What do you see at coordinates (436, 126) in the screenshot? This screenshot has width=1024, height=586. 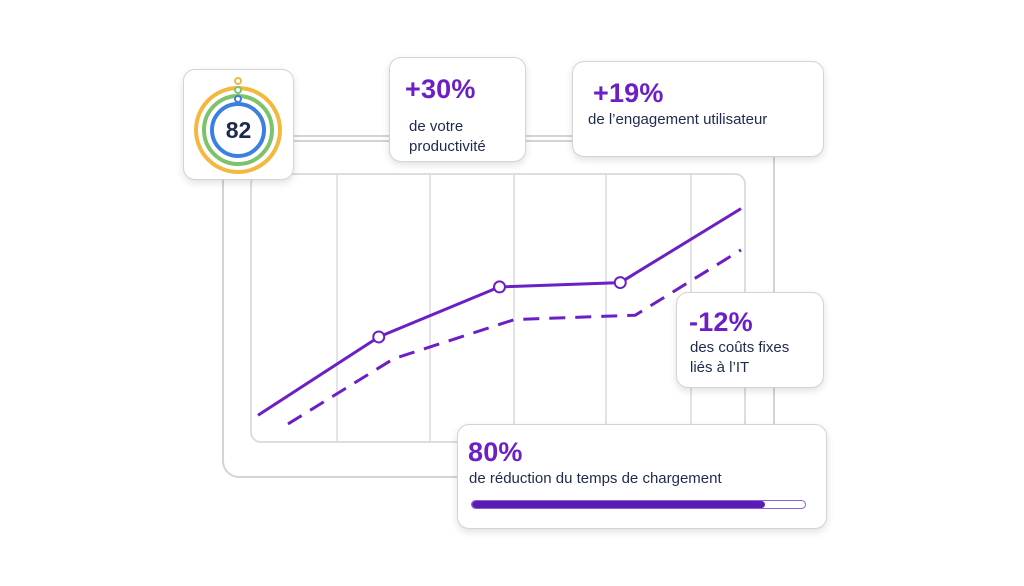 I see `productivity-description-line1: de votre` at bounding box center [436, 126].